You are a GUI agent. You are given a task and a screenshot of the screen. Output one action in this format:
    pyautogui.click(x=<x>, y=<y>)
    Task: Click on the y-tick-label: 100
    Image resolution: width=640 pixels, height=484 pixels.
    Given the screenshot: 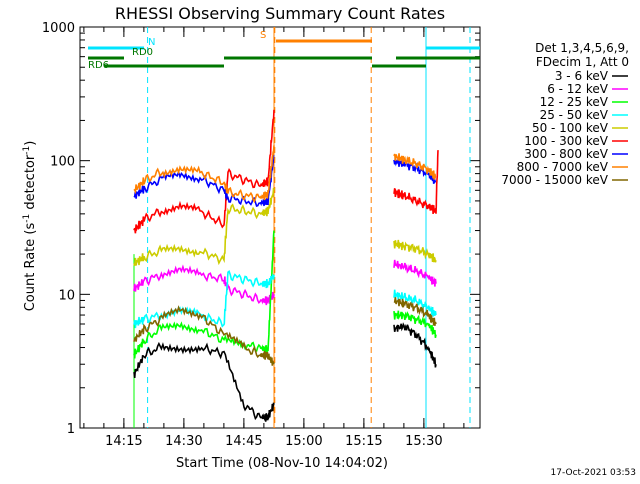 What is the action you would take?
    pyautogui.click(x=62, y=162)
    